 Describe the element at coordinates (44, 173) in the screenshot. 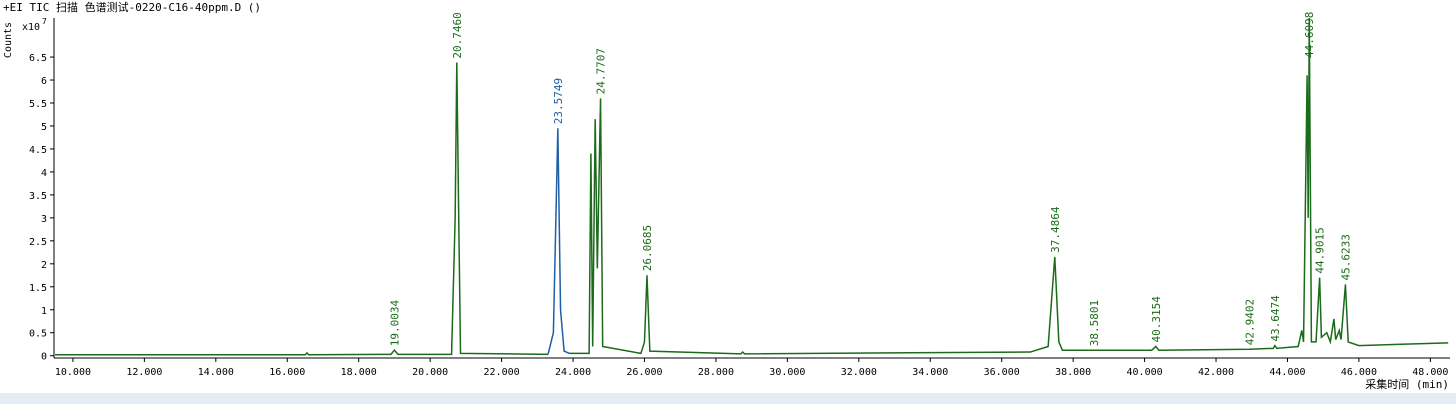

I see `y-tick-label: 4` at that location.